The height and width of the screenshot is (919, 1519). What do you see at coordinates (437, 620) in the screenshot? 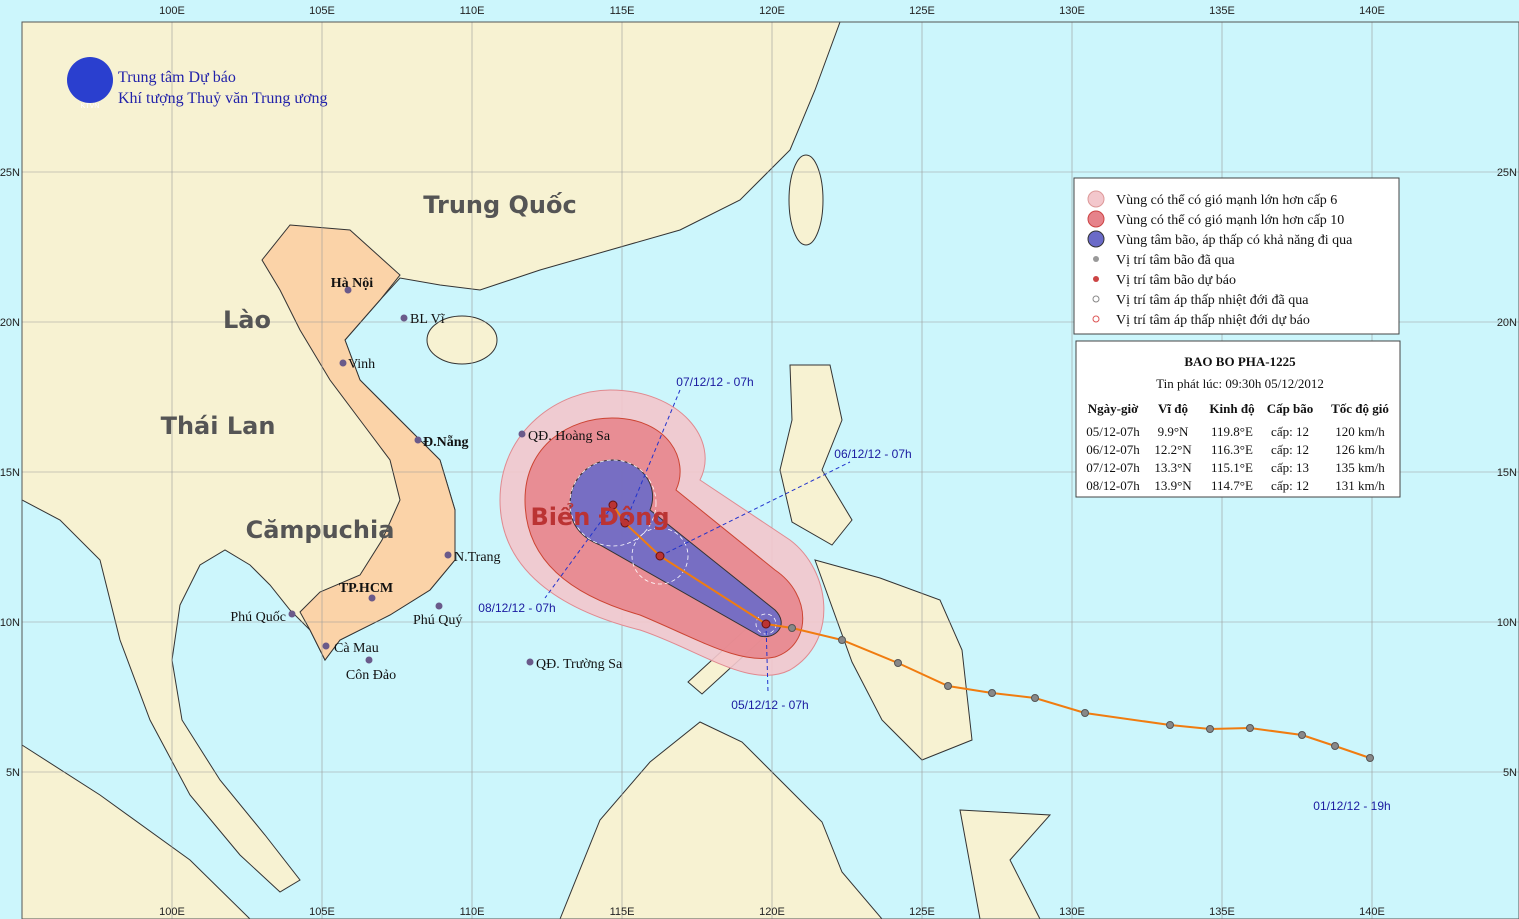
I see `place-label: Phú Quý` at bounding box center [437, 620].